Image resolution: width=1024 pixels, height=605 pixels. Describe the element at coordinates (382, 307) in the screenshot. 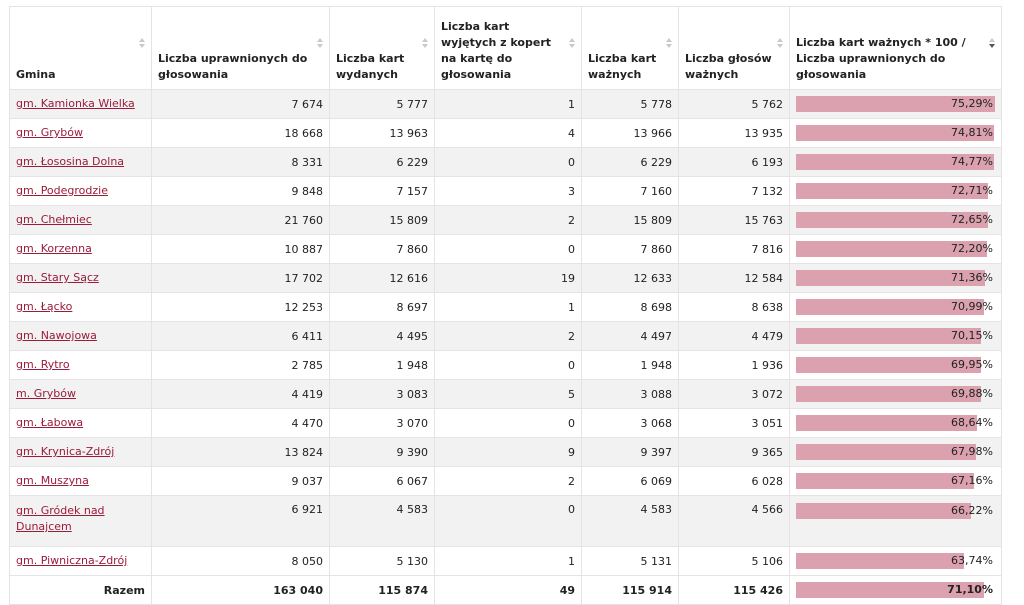

I see `wydane-cell: 8 697` at that location.